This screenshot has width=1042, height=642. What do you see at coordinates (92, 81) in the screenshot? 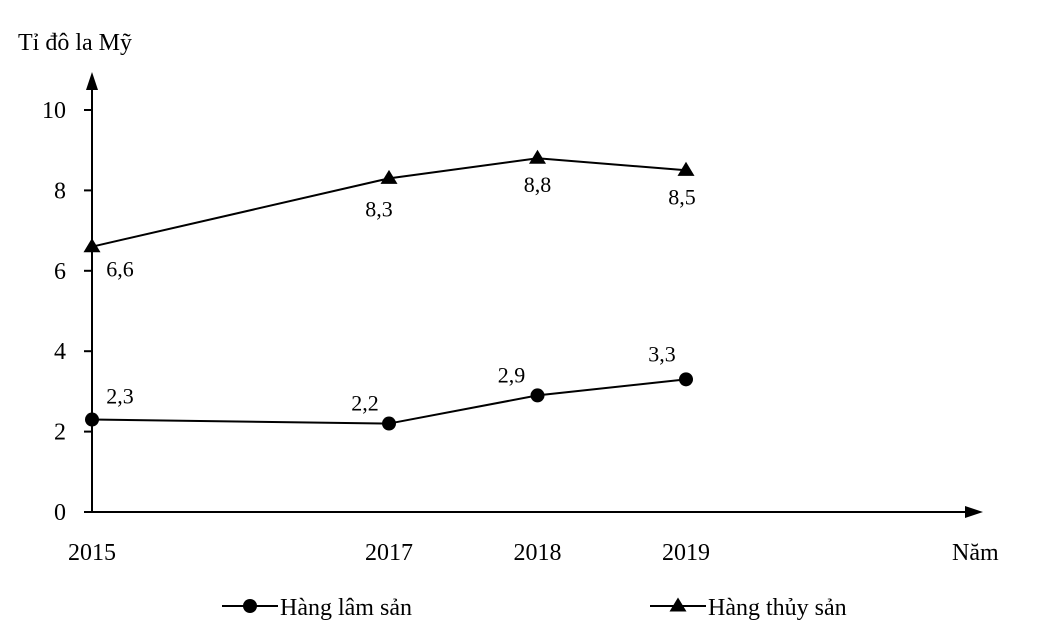
I see `y-axis-arrow` at bounding box center [92, 81].